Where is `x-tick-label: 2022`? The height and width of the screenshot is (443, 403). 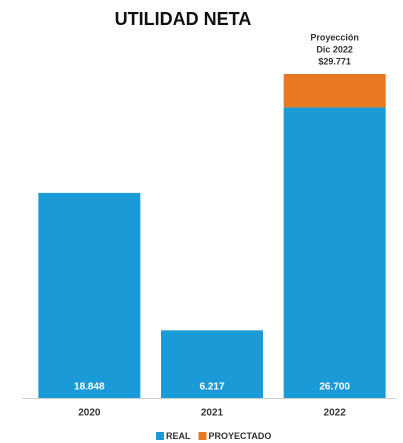 x-tick-label: 2022 is located at coordinates (335, 413).